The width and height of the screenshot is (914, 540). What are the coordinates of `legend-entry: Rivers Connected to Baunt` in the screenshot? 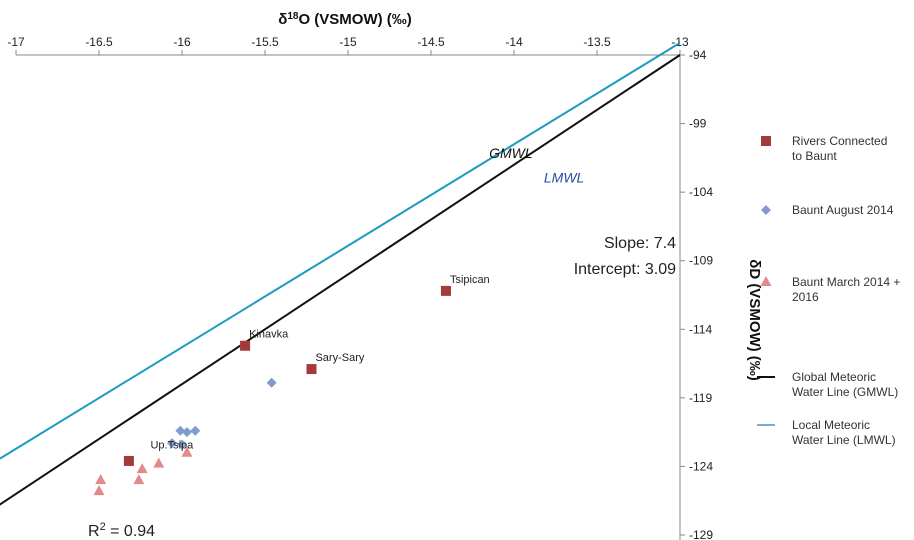 It's located at (839, 148).